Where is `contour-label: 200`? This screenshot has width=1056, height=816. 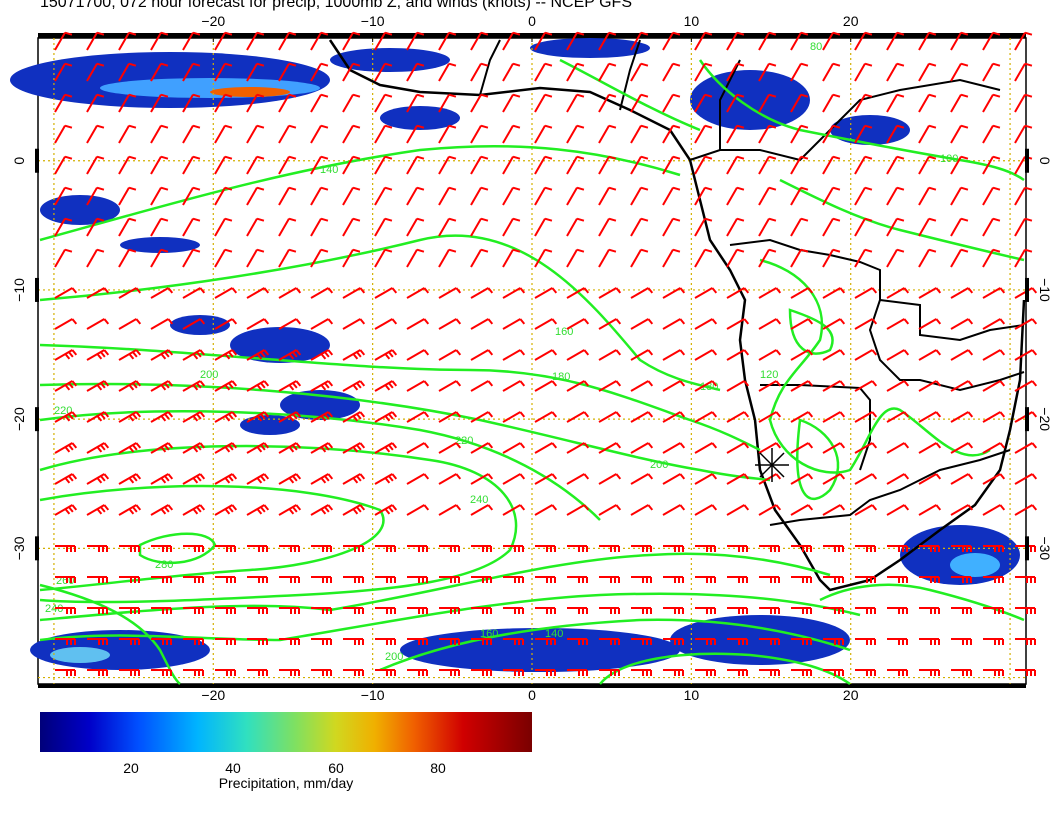
contour-label: 200 is located at coordinates (209, 375).